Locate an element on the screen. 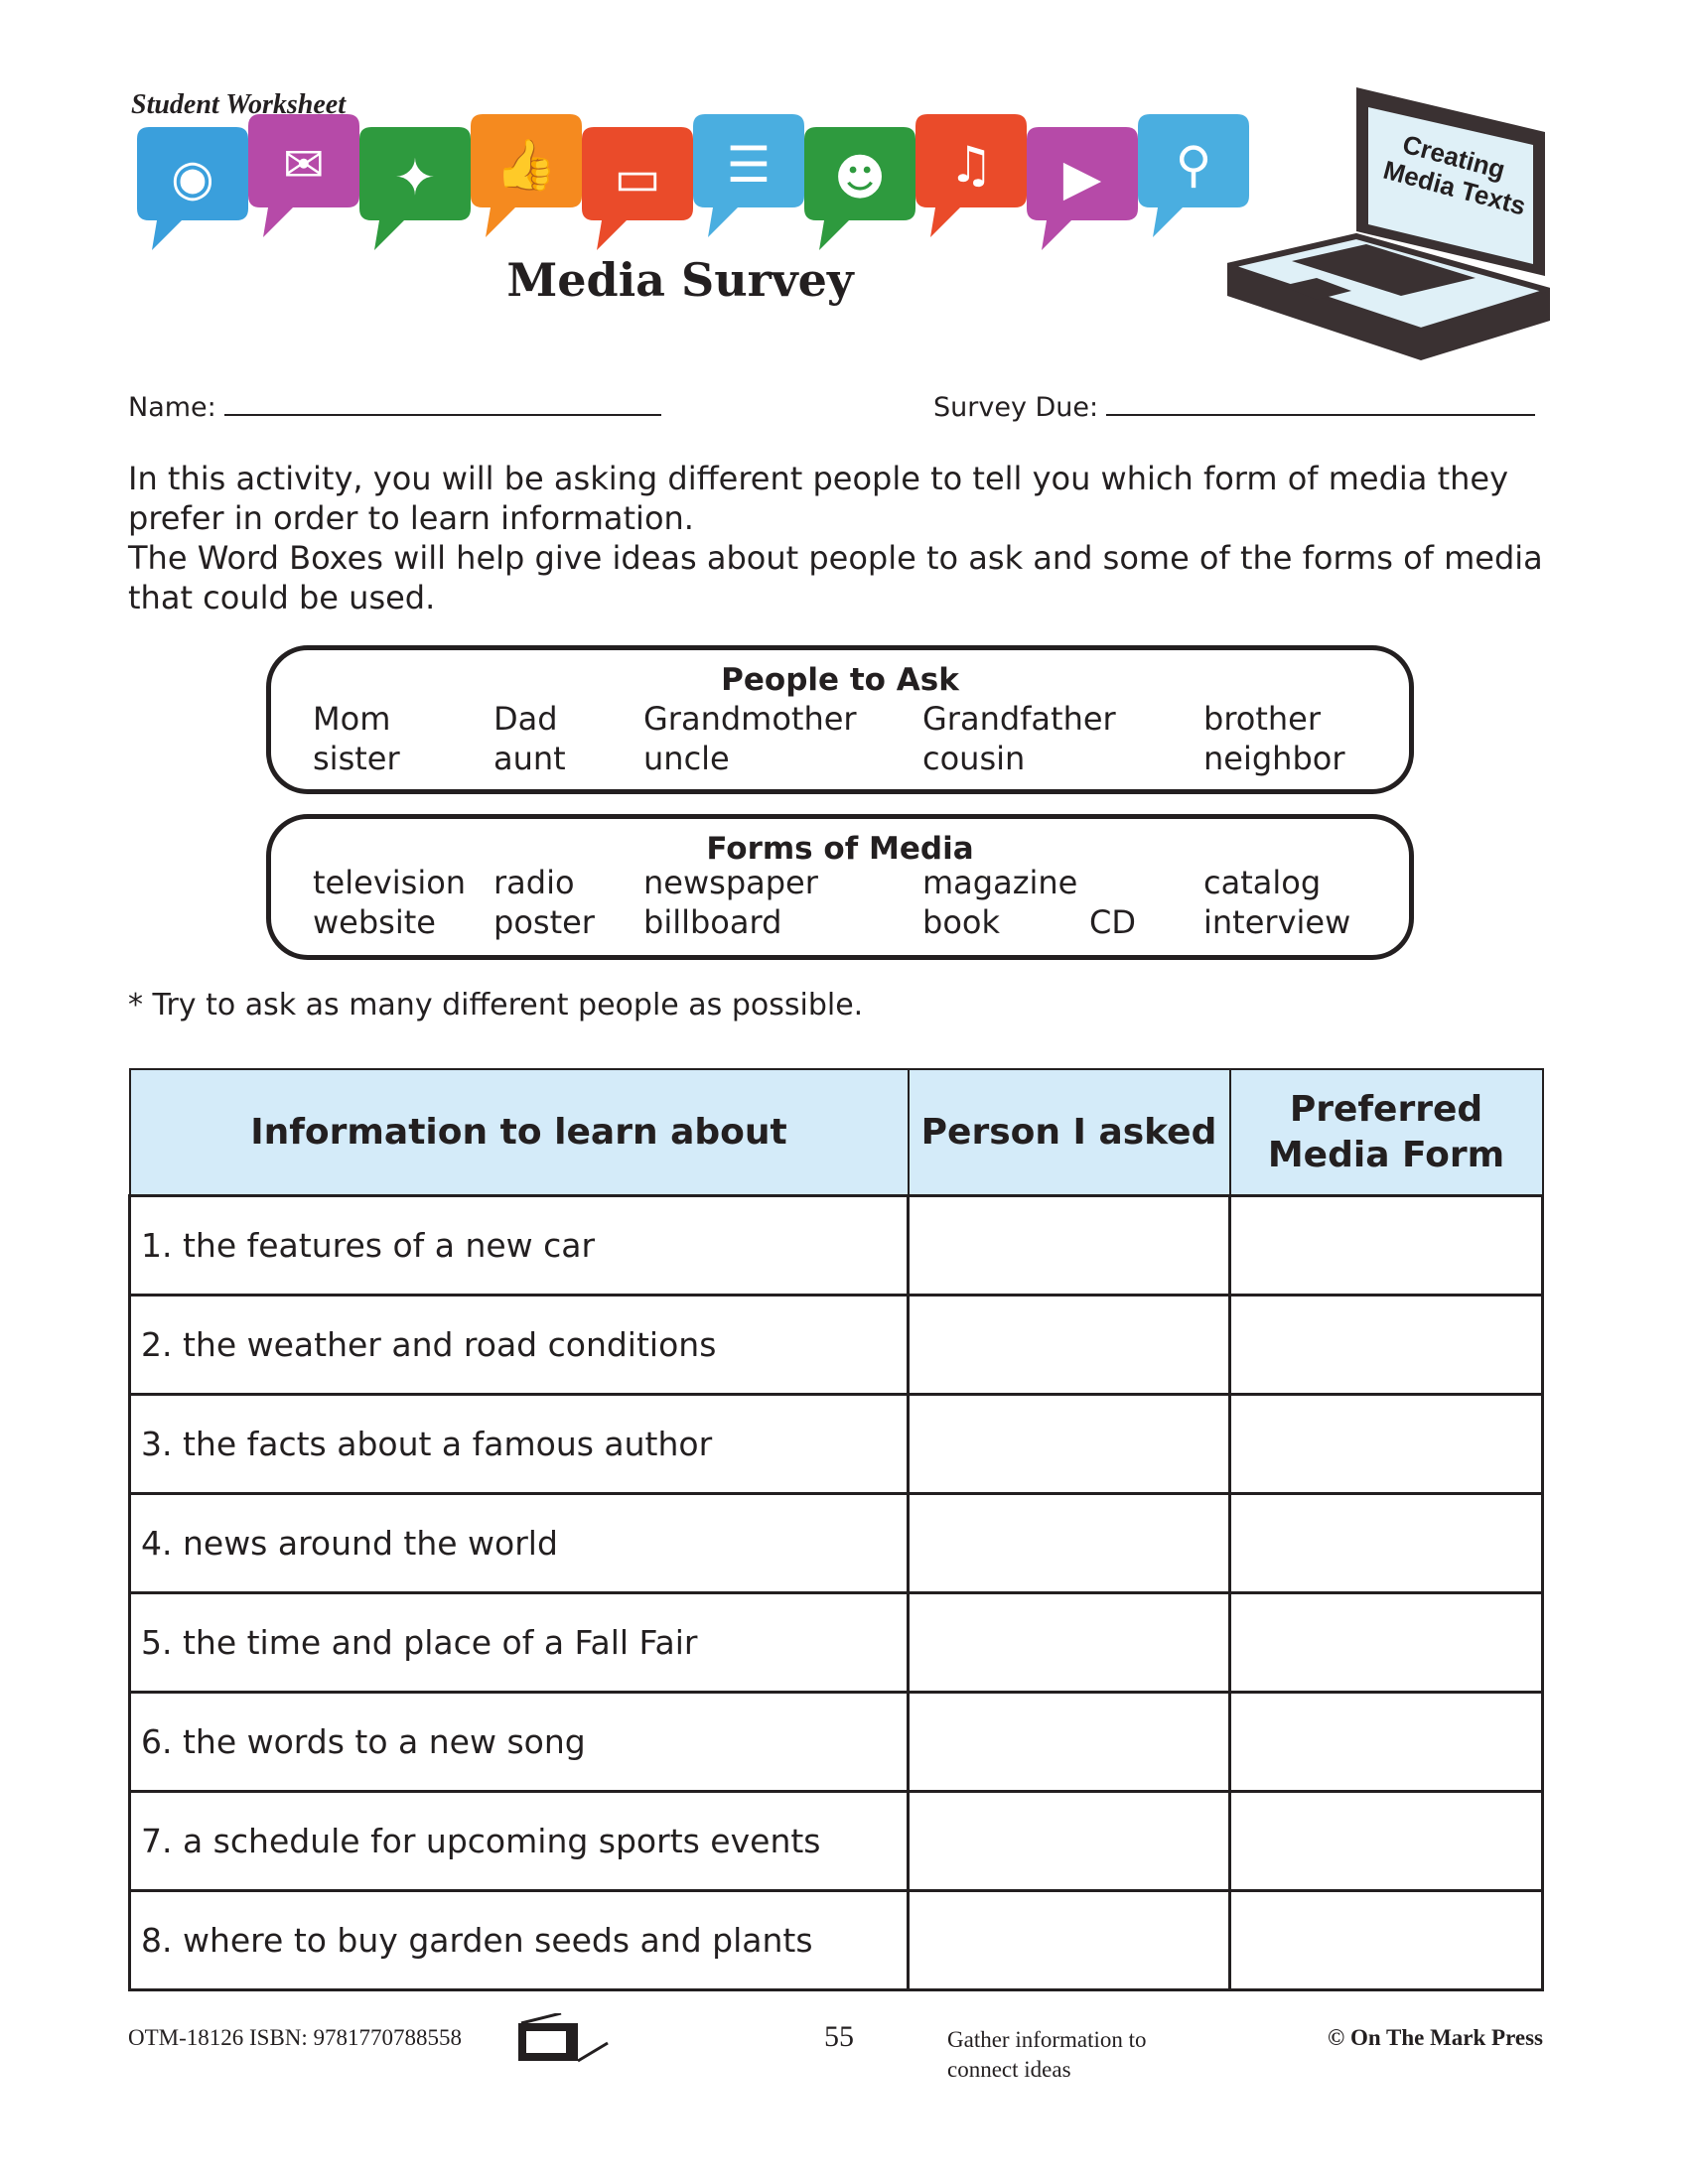 The width and height of the screenshot is (1688, 2184). word-item: brother is located at coordinates (1262, 719).